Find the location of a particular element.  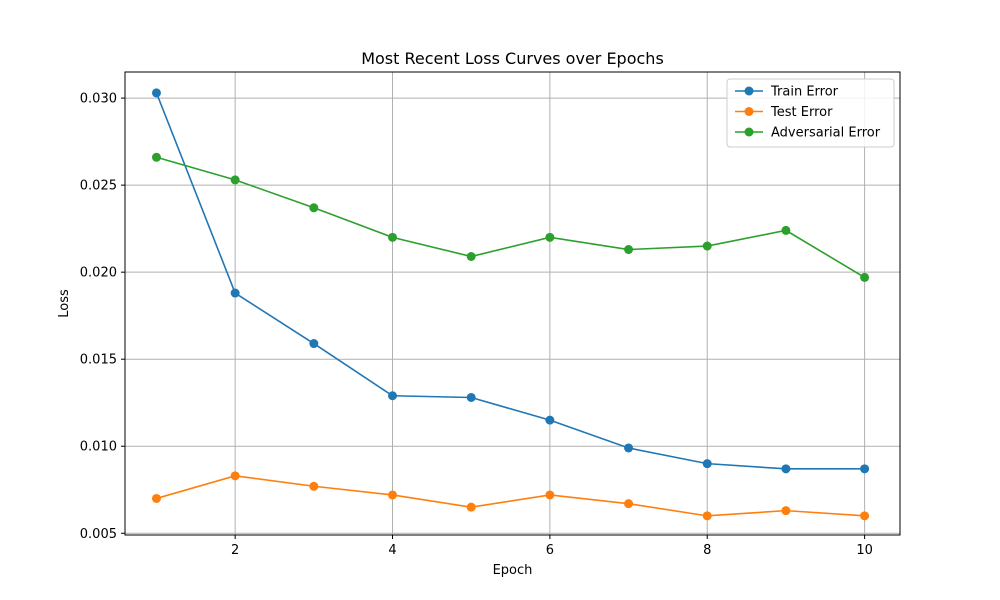

y-tick-label: 0.020 is located at coordinates (98, 273).